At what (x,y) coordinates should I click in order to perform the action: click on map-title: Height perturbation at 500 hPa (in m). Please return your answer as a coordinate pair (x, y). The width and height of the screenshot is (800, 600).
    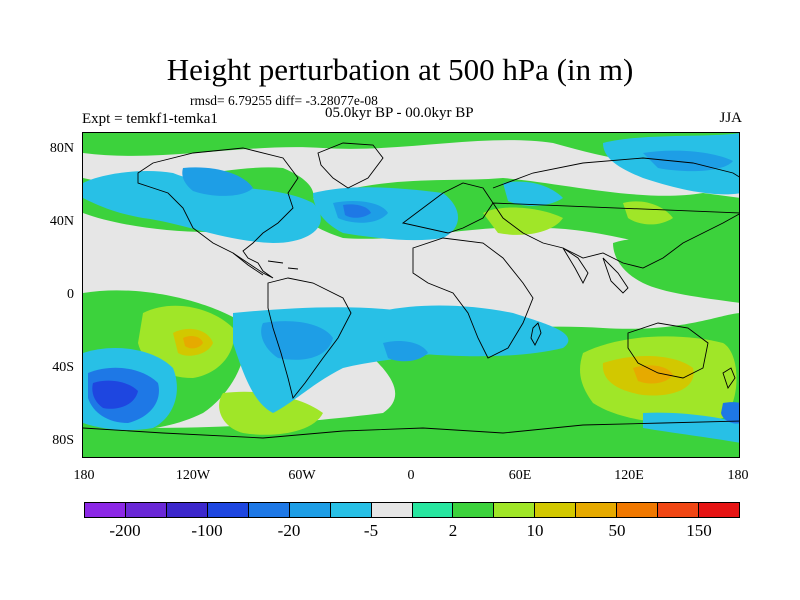
    Looking at the image, I should click on (400, 69).